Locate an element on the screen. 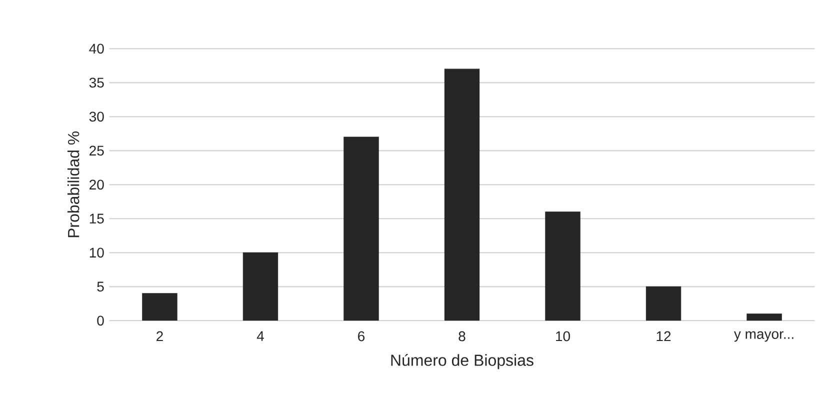  x-axis-title: Número de Biopsias is located at coordinates (462, 362).